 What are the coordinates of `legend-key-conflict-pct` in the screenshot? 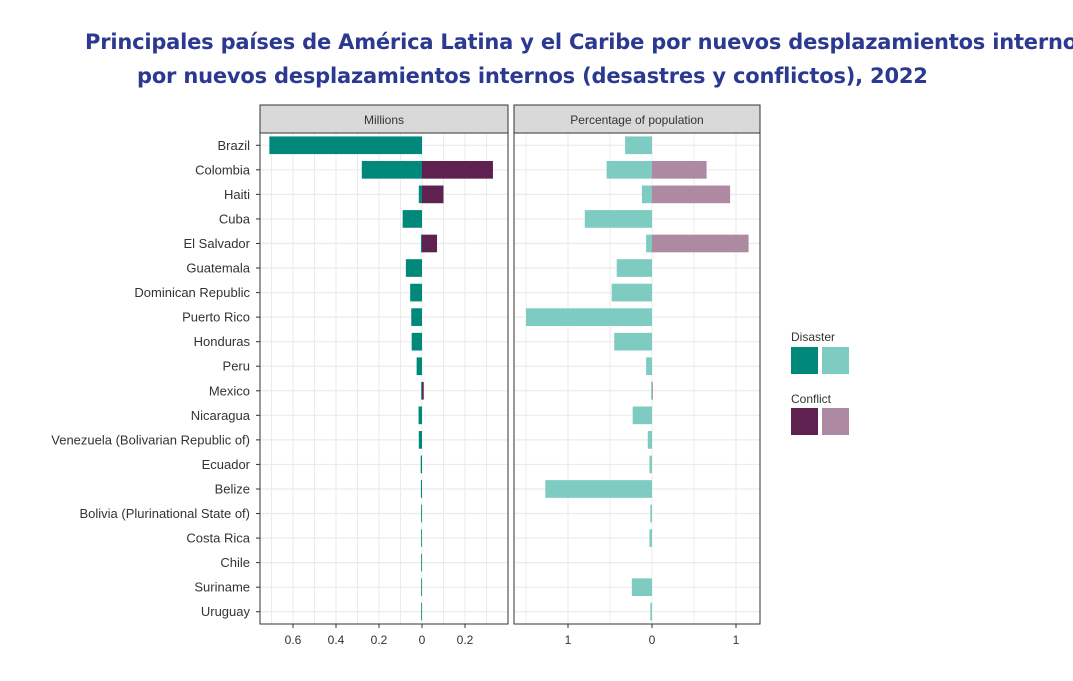 It's located at (835, 421).